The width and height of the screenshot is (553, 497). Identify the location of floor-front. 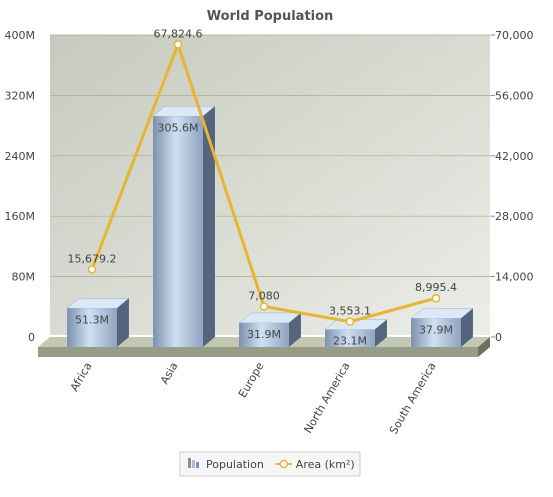
(258, 352).